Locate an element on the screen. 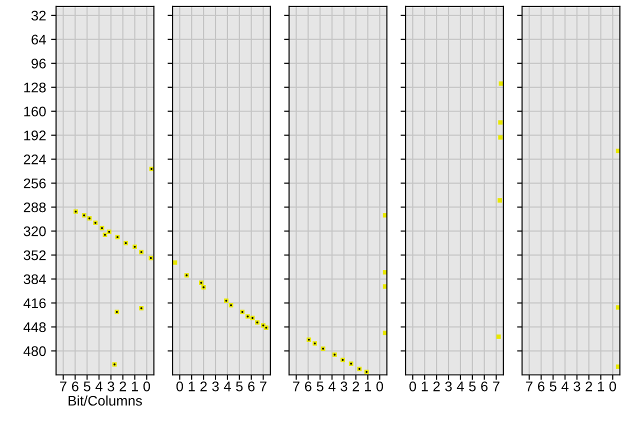  y-tick-label: 352 is located at coordinates (35, 255).